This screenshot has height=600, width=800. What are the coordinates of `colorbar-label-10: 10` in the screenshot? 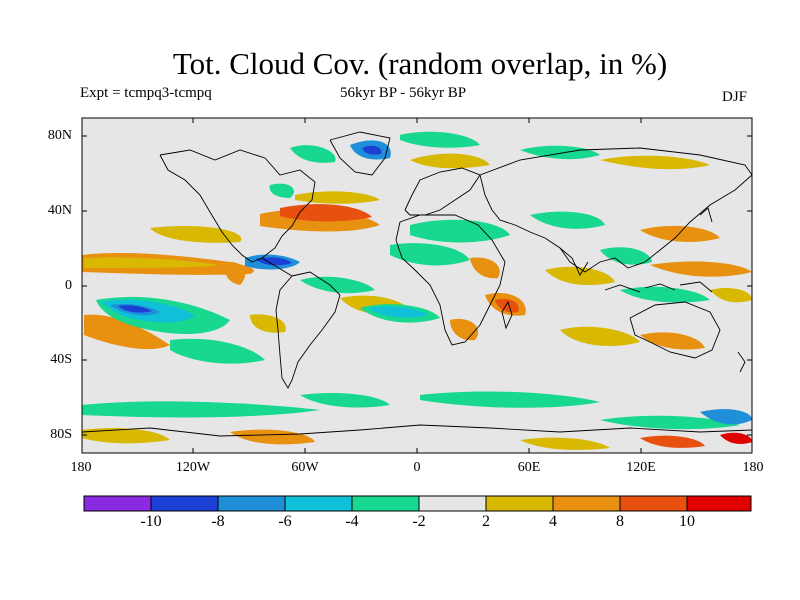 It's located at (687, 521).